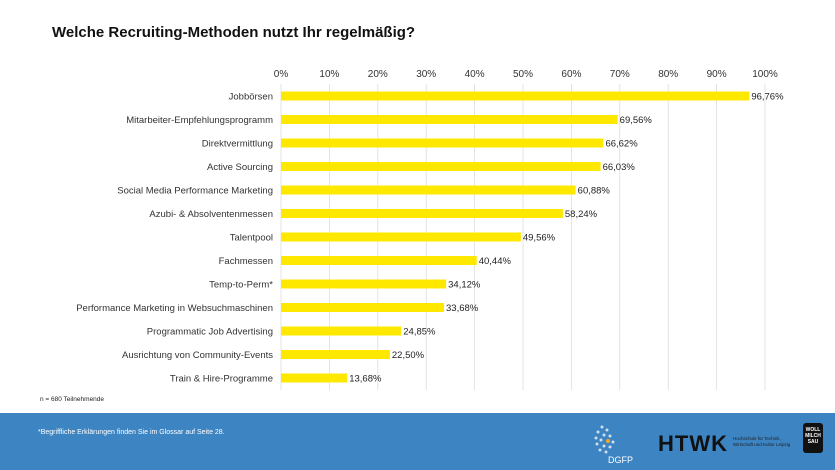 The width and height of the screenshot is (835, 470). I want to click on x-tick-label: 10%, so click(329, 74).